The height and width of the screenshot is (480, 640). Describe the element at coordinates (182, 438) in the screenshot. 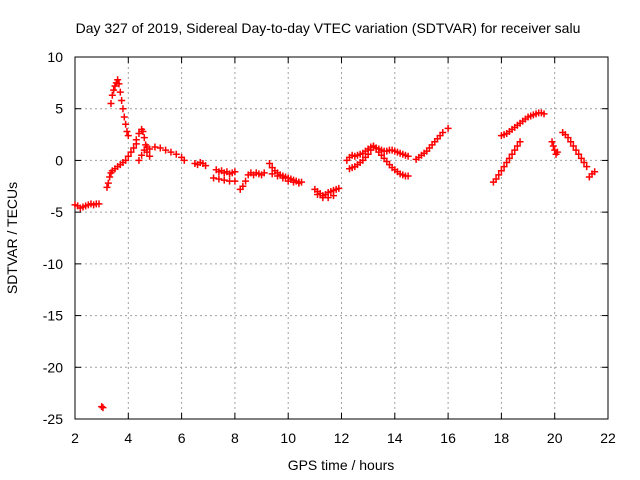

I see `x-tick-label: 6` at that location.